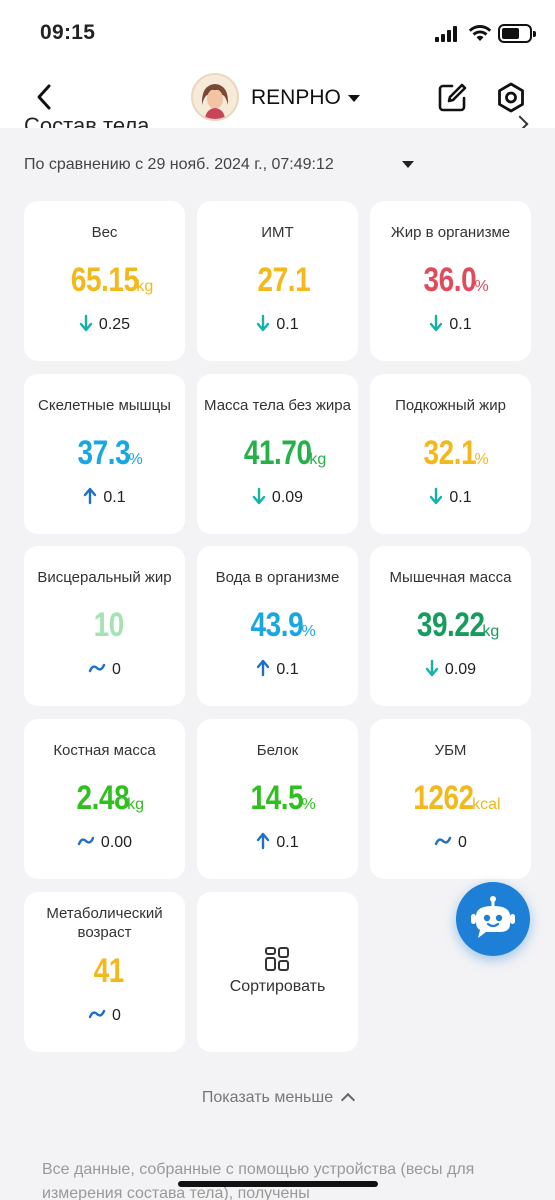 The height and width of the screenshot is (1200, 555). Describe the element at coordinates (277, 959) in the screenshot. I see `sort-grid-icon` at that location.